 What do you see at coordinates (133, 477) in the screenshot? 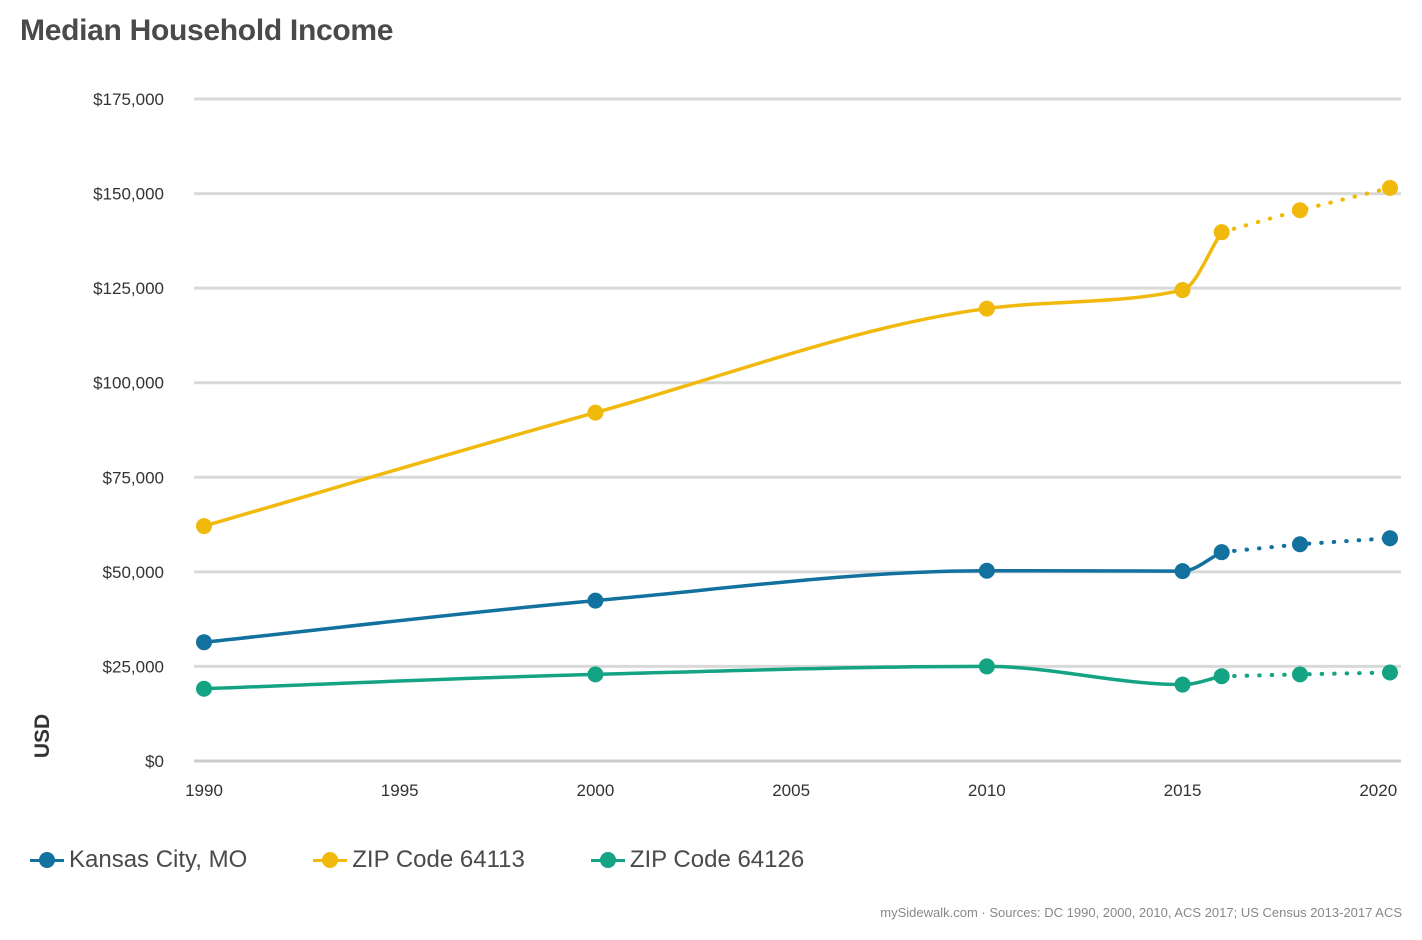
I see `y-tick-label: $75,000` at bounding box center [133, 477].